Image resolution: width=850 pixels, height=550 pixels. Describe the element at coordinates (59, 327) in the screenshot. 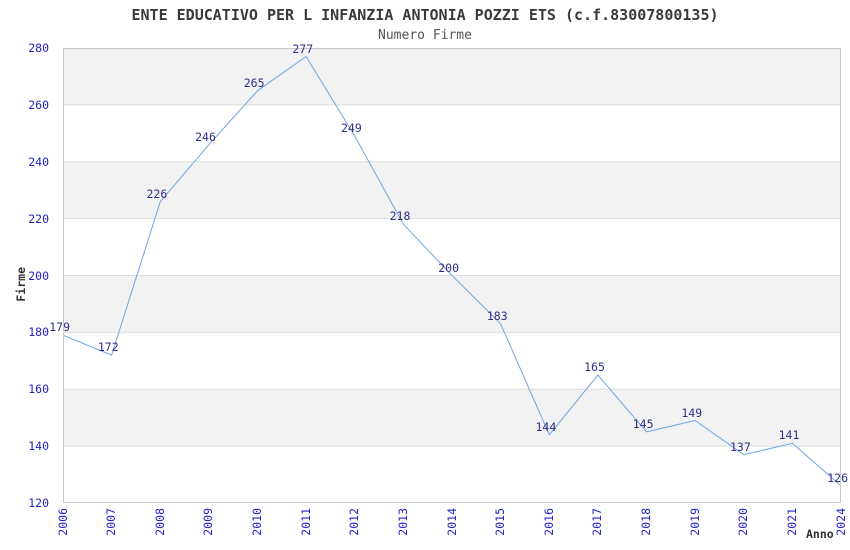

I see `data-point-label: 179` at that location.